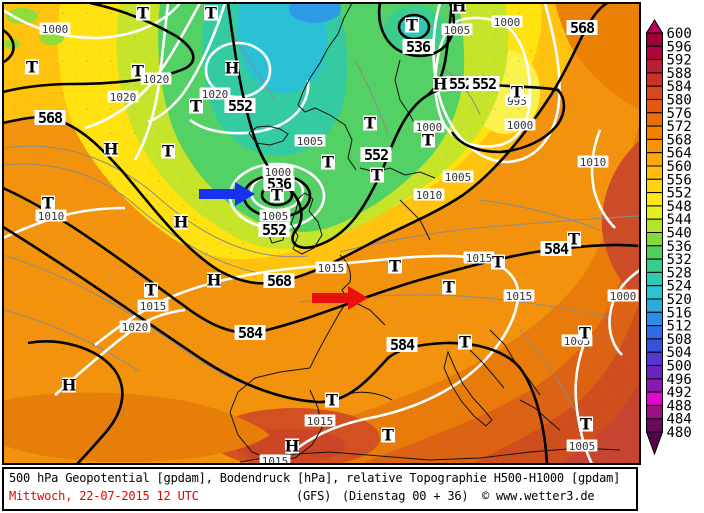 The image size is (704, 513). Describe the element at coordinates (156, 79) in the screenshot. I see `isobar-label-1020: 1020` at that location.